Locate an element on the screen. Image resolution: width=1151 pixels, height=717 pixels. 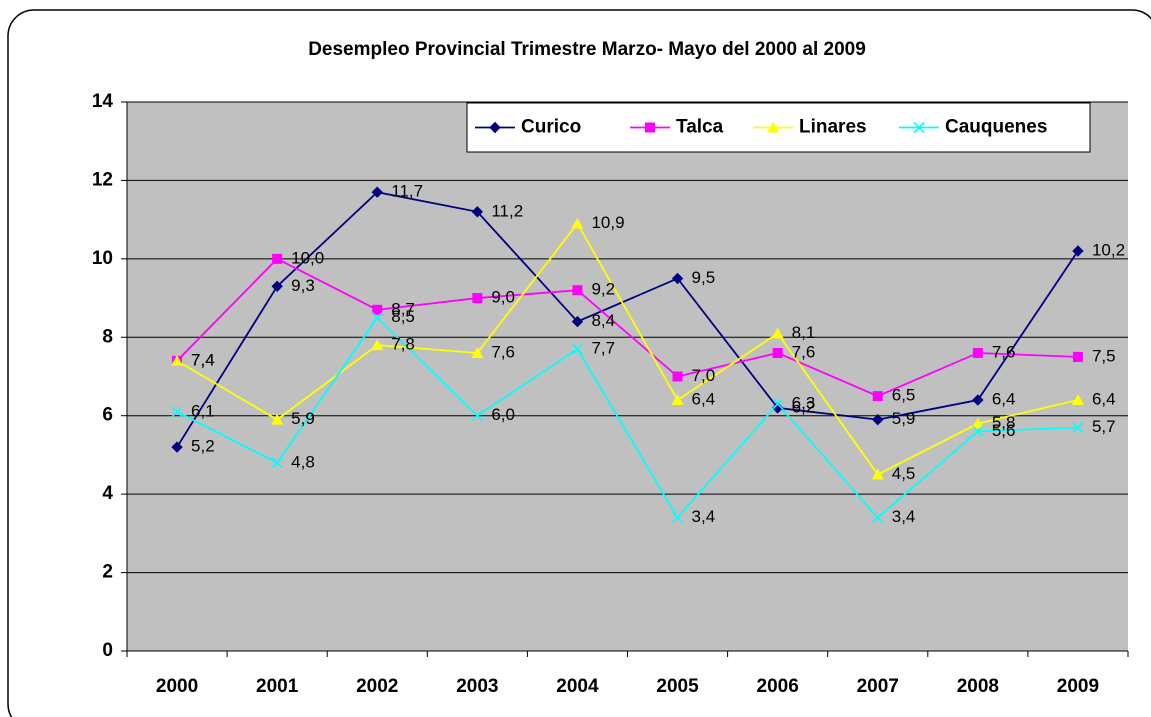
data-label: 6,3 is located at coordinates (804, 402).